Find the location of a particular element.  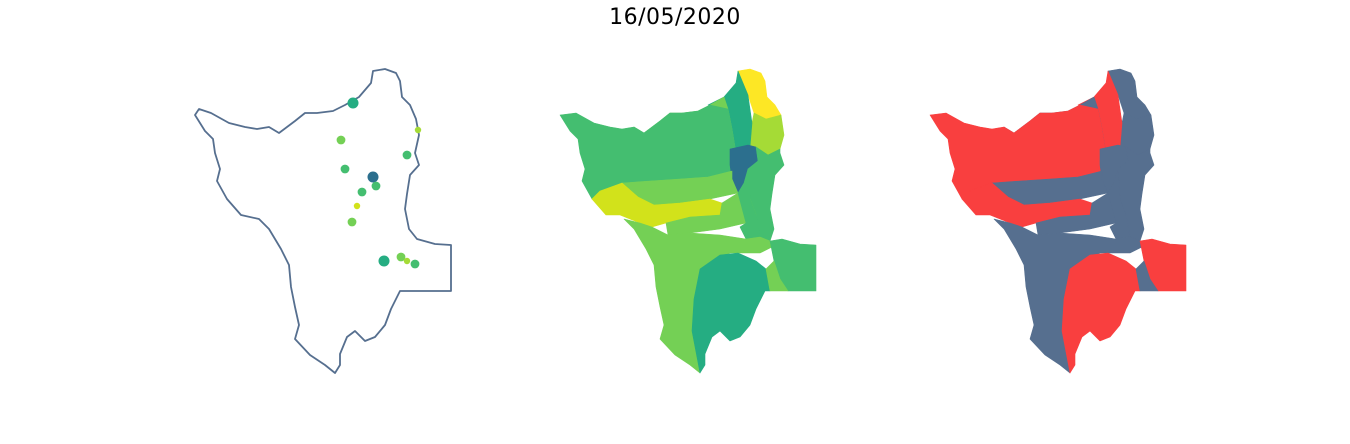

points-layer is located at coordinates (379, 183).